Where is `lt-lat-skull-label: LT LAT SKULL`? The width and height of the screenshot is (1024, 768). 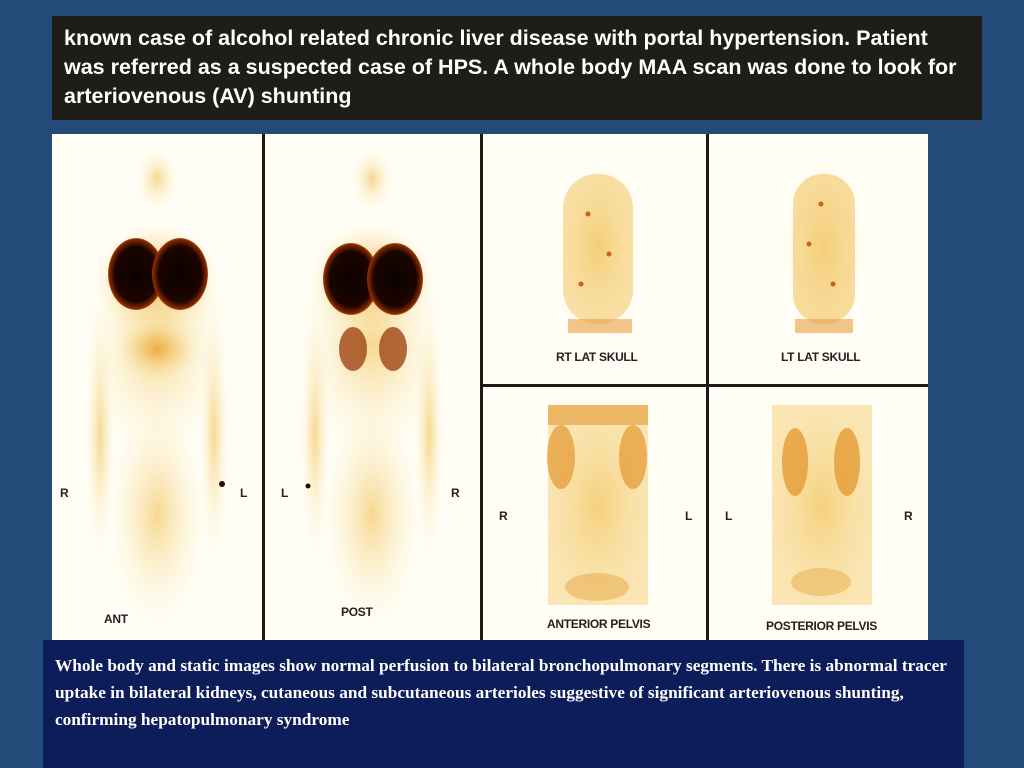
lt-lat-skull-label: LT LAT SKULL is located at coordinates (821, 357).